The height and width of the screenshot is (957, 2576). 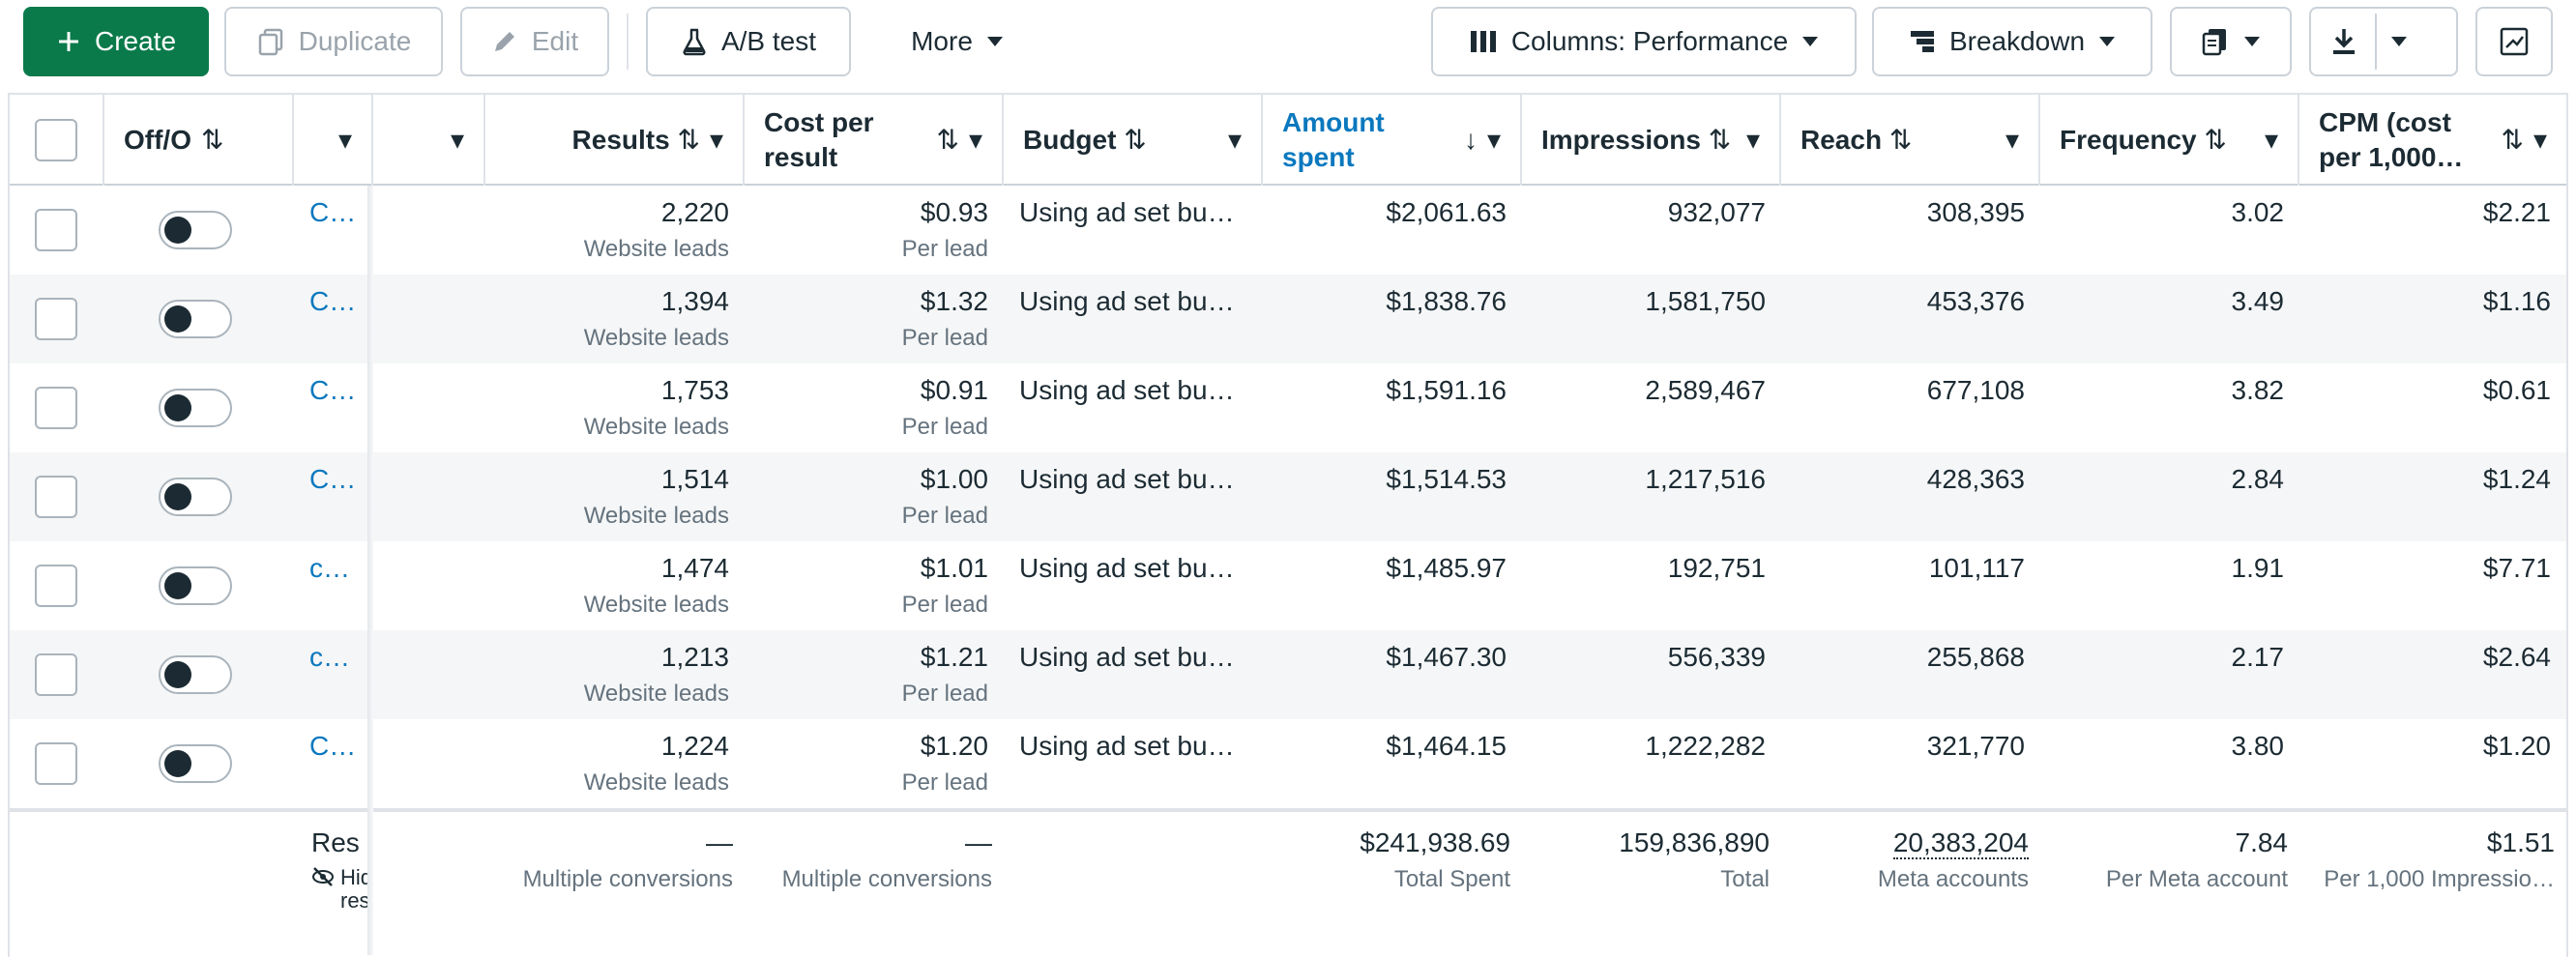 What do you see at coordinates (874, 231) in the screenshot?
I see `cell-cost-per-result: $0.93 Per lead` at bounding box center [874, 231].